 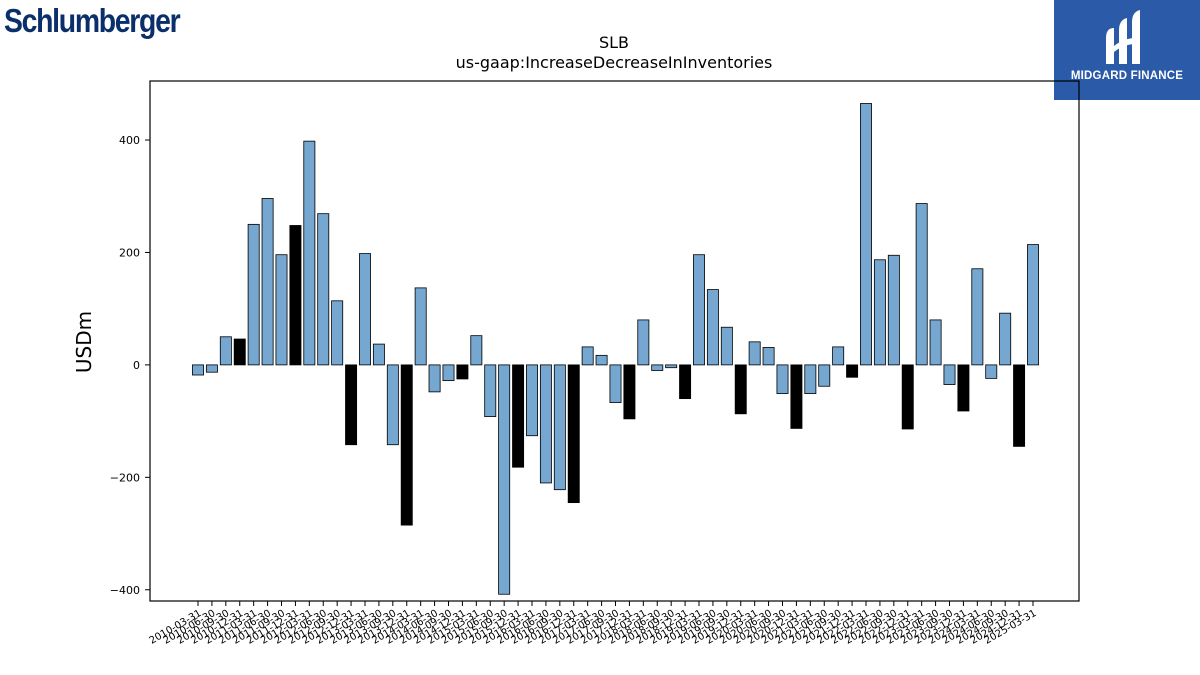 I want to click on midgard-finance-logo: MIDGARD FINANCE, so click(x=1127, y=50).